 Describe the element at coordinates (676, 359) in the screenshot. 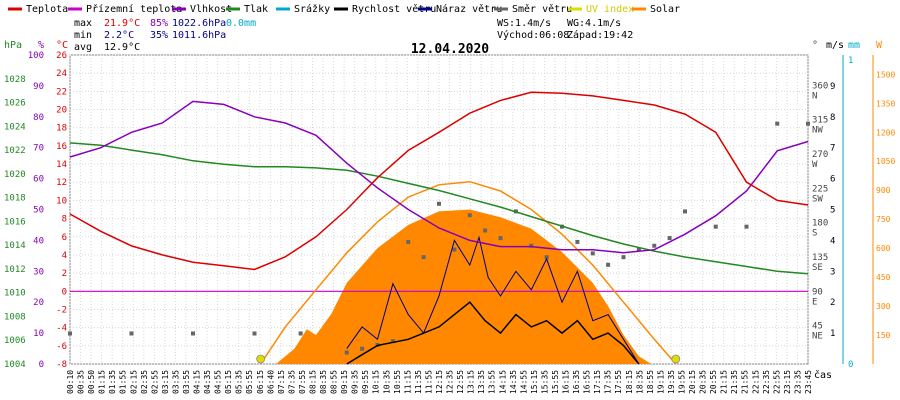

I see `uv-marker` at that location.